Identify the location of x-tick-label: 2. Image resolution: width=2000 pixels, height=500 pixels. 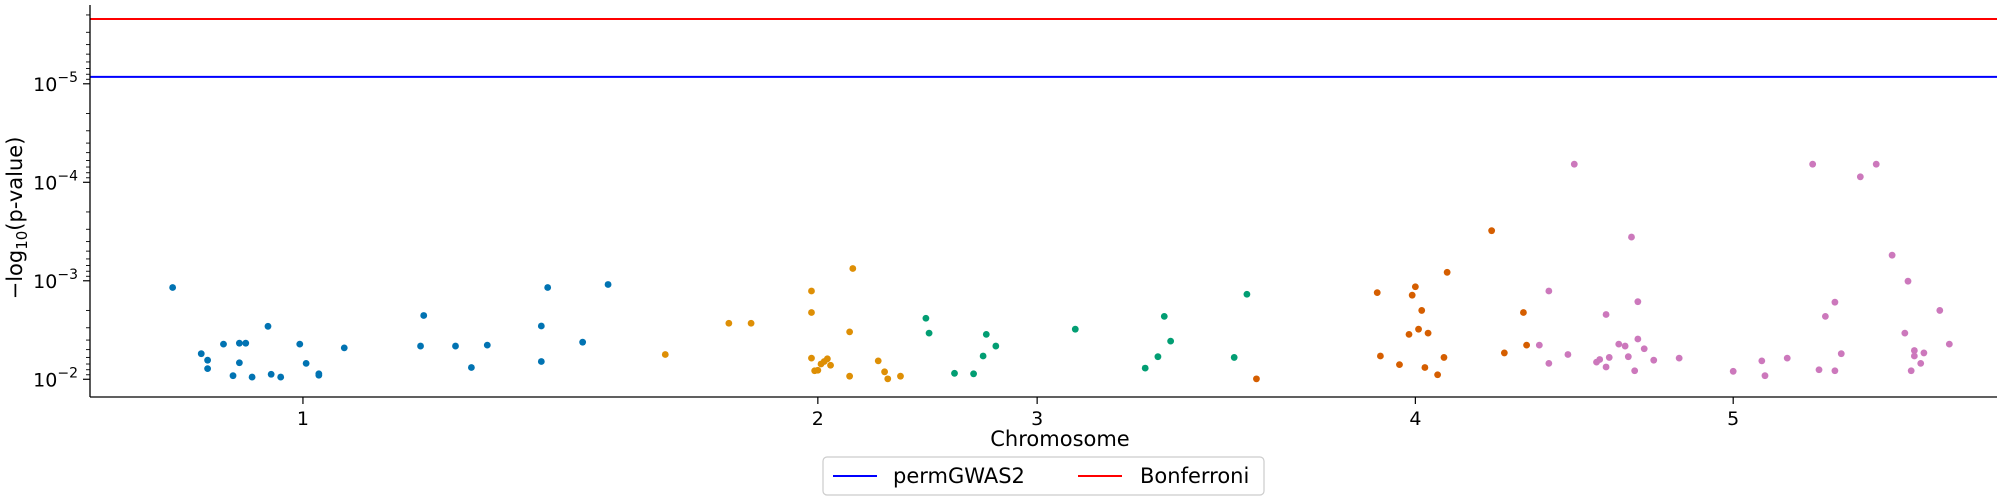
(818, 419).